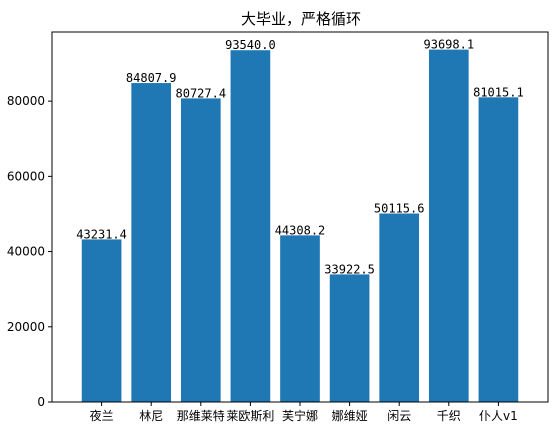  I want to click on bar-value-label: 50115.6, so click(399, 209).